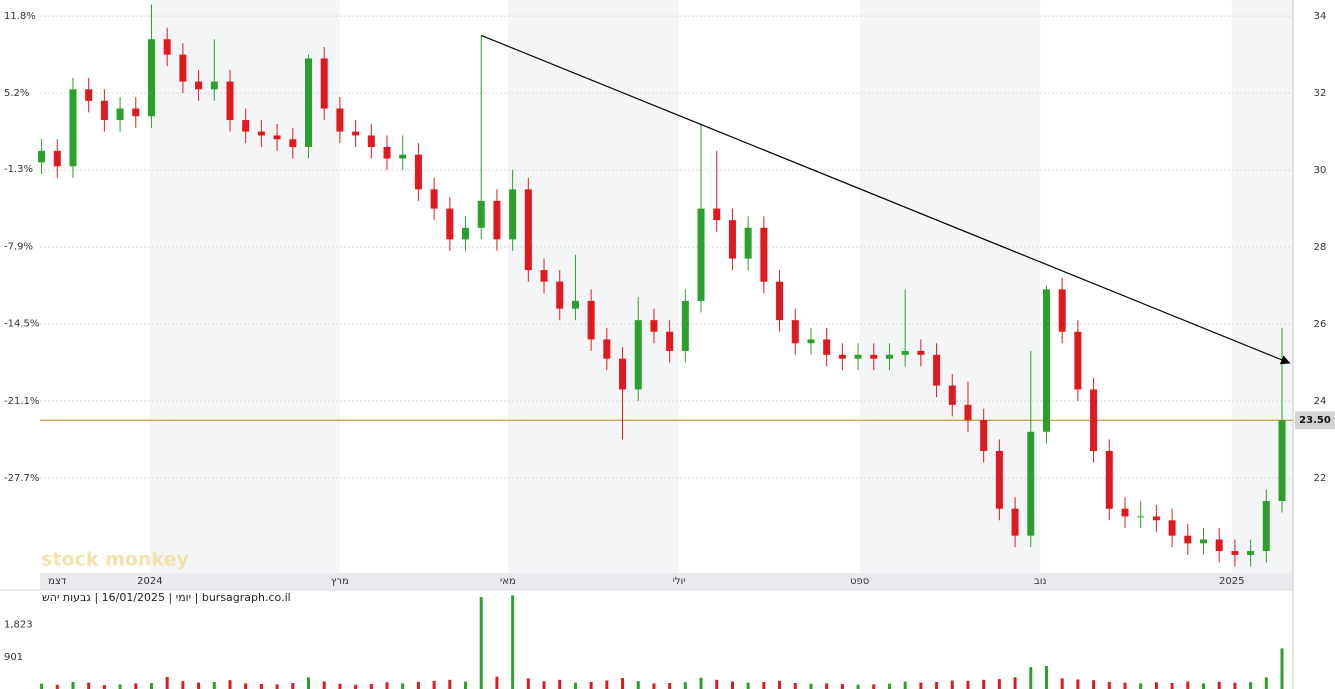 This screenshot has width=1335, height=689. I want to click on y-tick-label: 24, so click(1320, 401).